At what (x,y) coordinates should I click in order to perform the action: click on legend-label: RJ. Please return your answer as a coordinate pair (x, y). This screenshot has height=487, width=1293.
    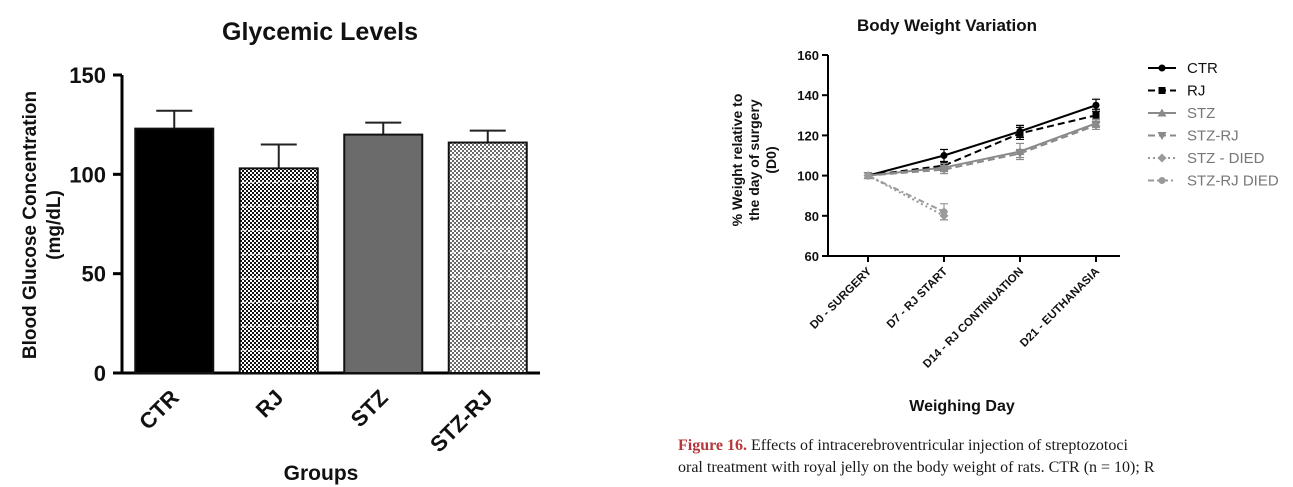
    Looking at the image, I should click on (1196, 91).